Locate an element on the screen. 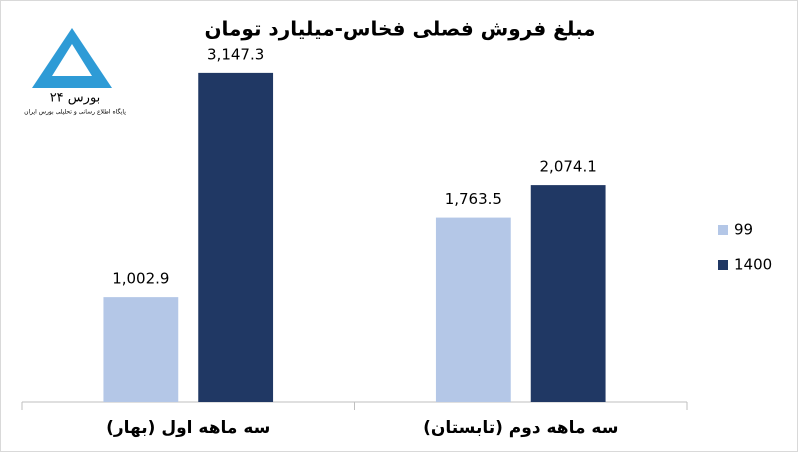 This screenshot has height=452, width=798. chart-title: مبلغ فروش فصلی فخاس-میلیارد تومان is located at coordinates (399, 29).